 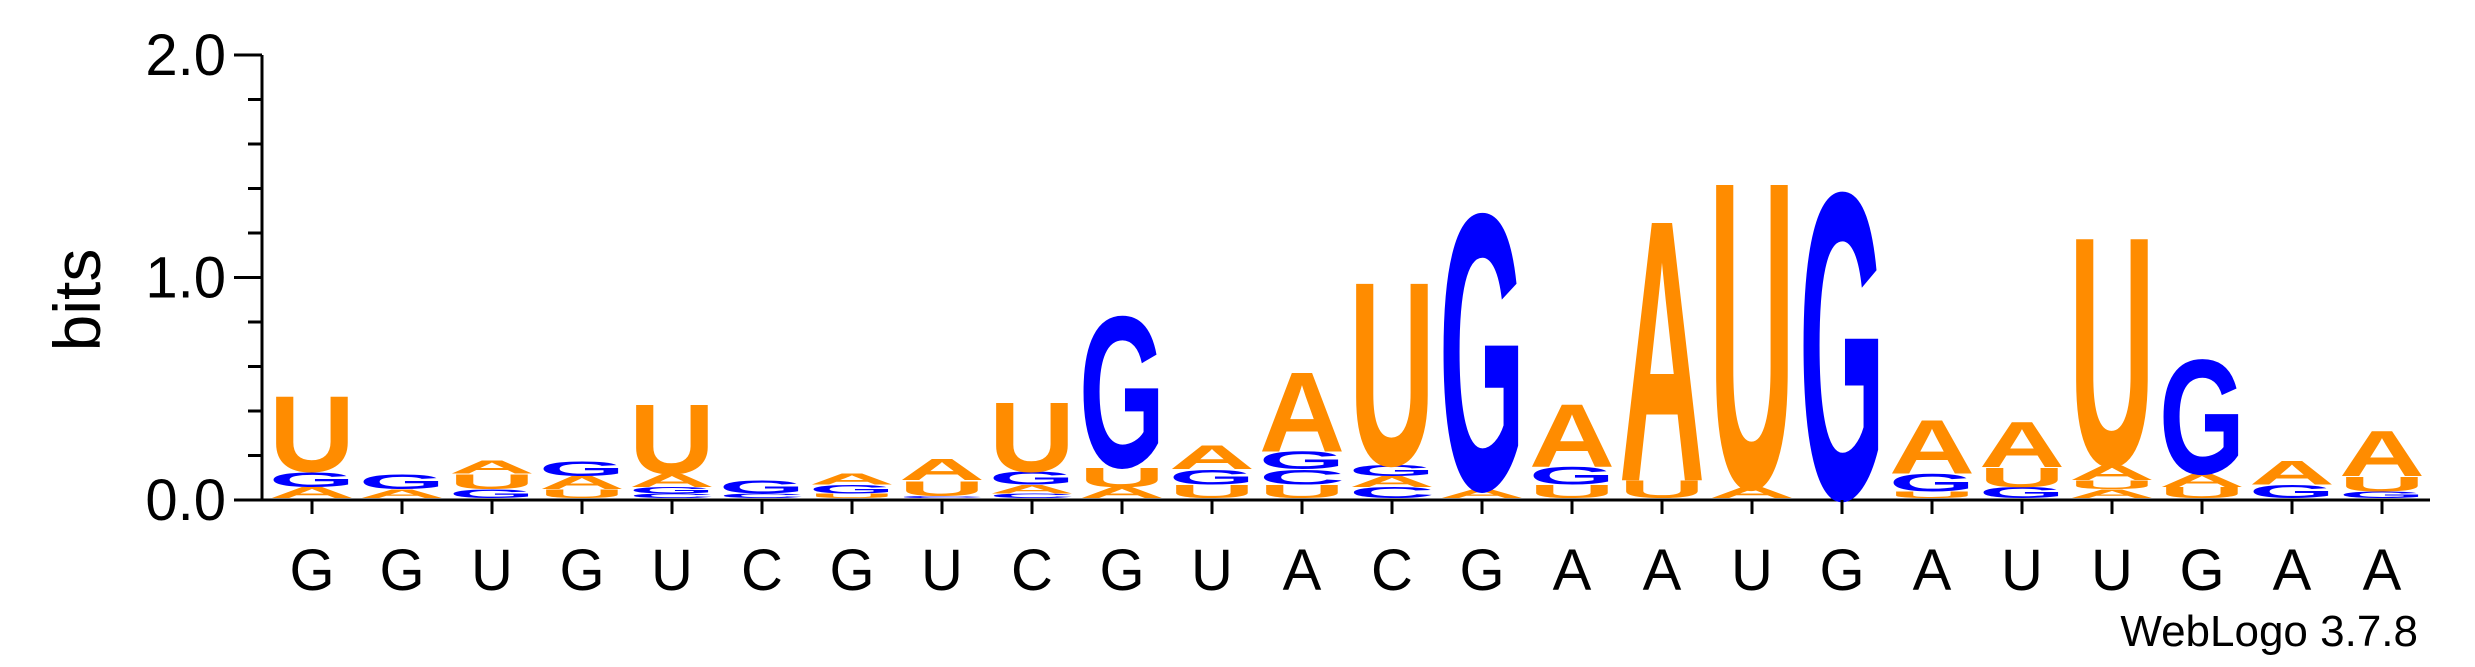 I want to click on position-stack: AU, so click(x=1752, y=336).